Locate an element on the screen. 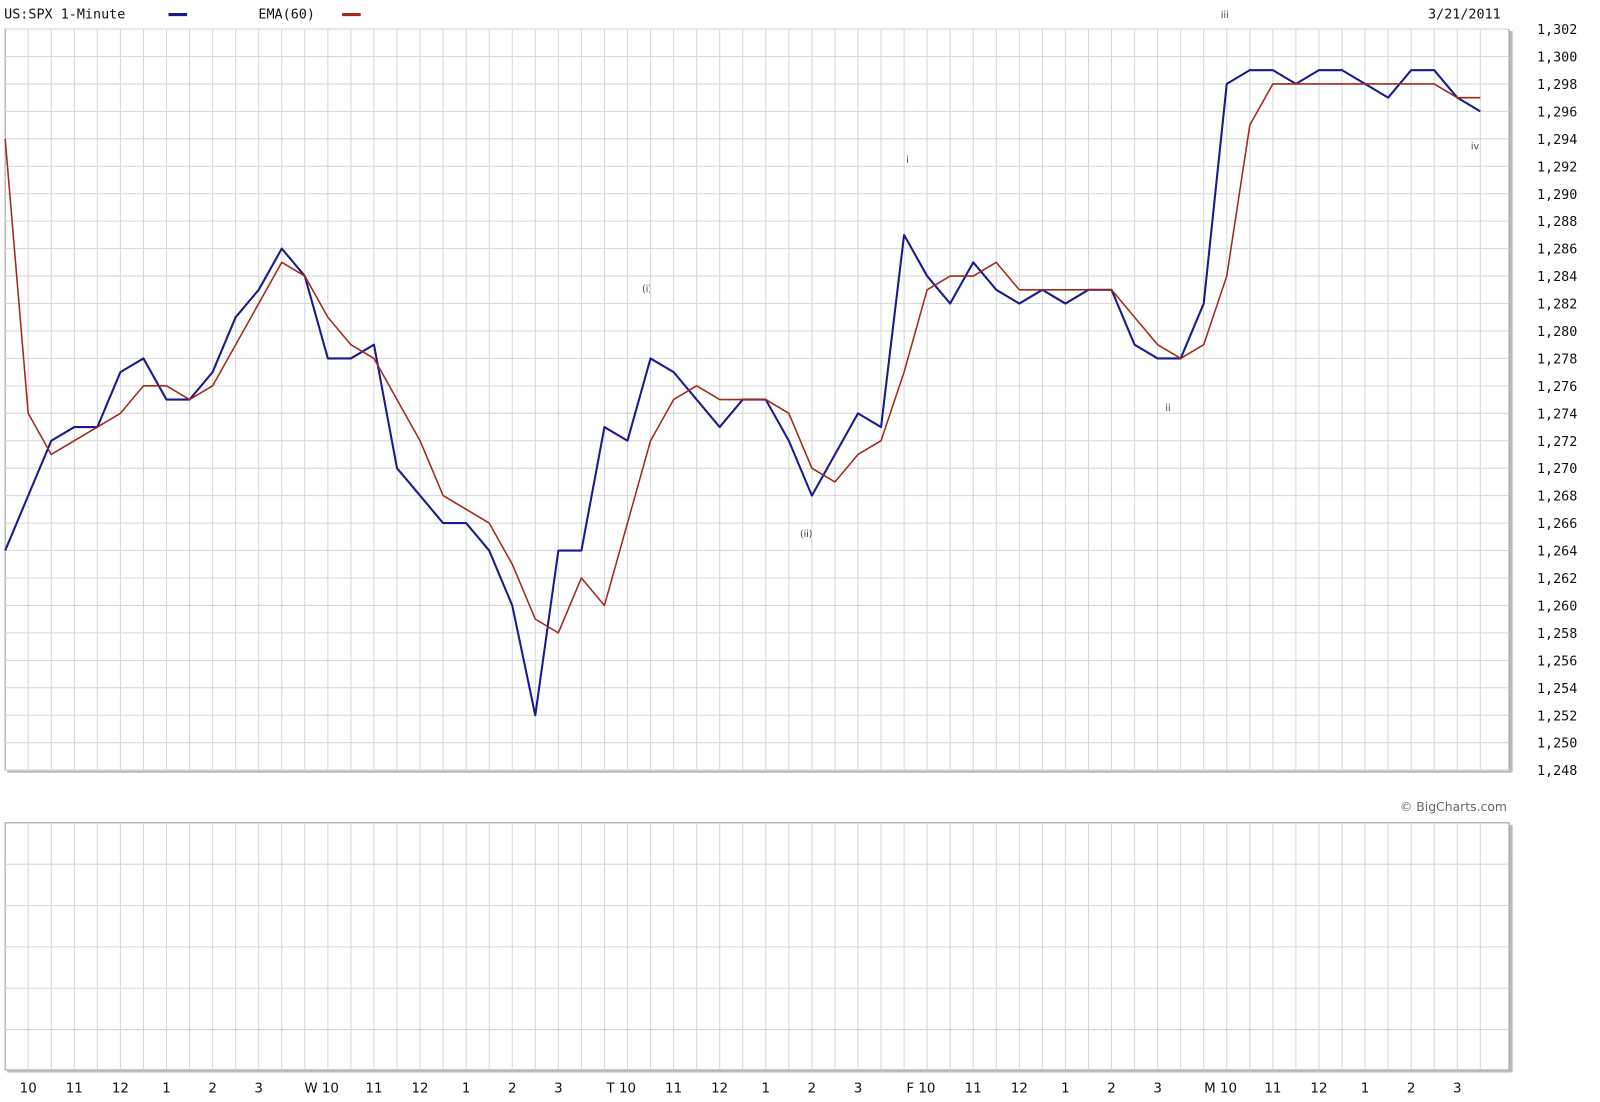 This screenshot has width=1600, height=1102. y-tick-label: 1,248 is located at coordinates (1557, 771).